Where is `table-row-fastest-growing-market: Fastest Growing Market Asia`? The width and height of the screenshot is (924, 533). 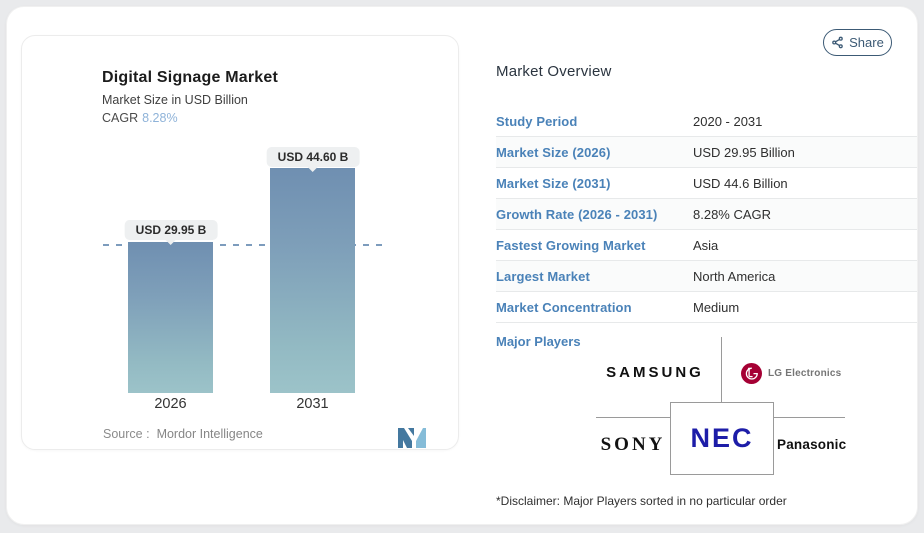
table-row-fastest-growing-market: Fastest Growing Market Asia is located at coordinates (706, 245).